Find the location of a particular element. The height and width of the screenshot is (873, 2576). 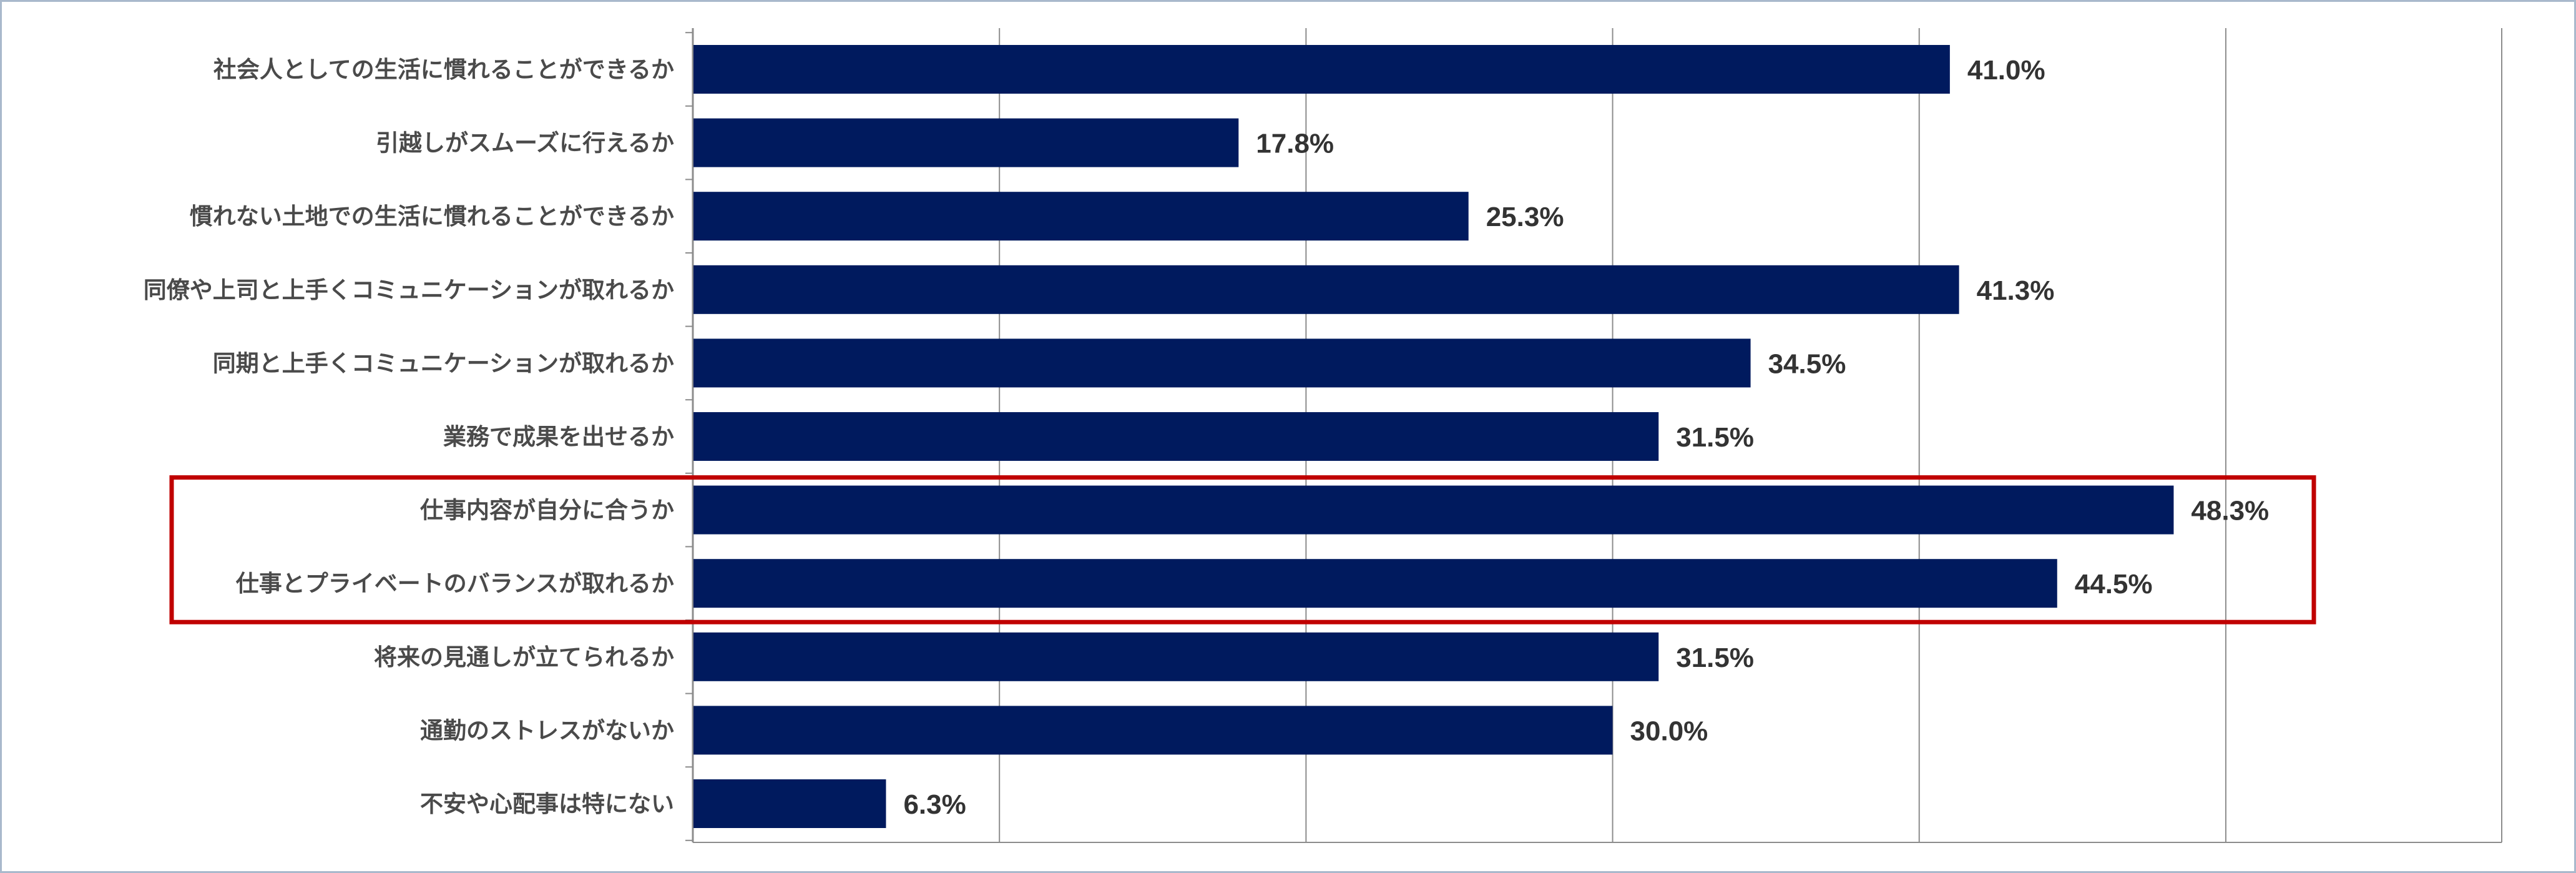

value-label: 48.3% is located at coordinates (2230, 511).